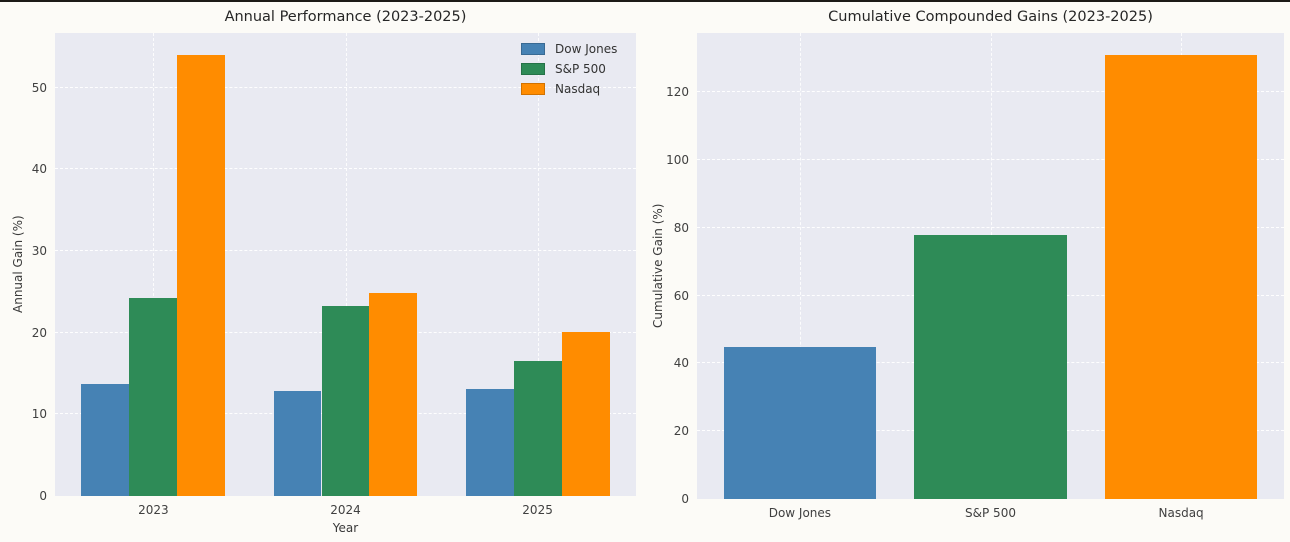 This screenshot has width=1290, height=542. I want to click on legend-label: Dow Jones, so click(586, 49).